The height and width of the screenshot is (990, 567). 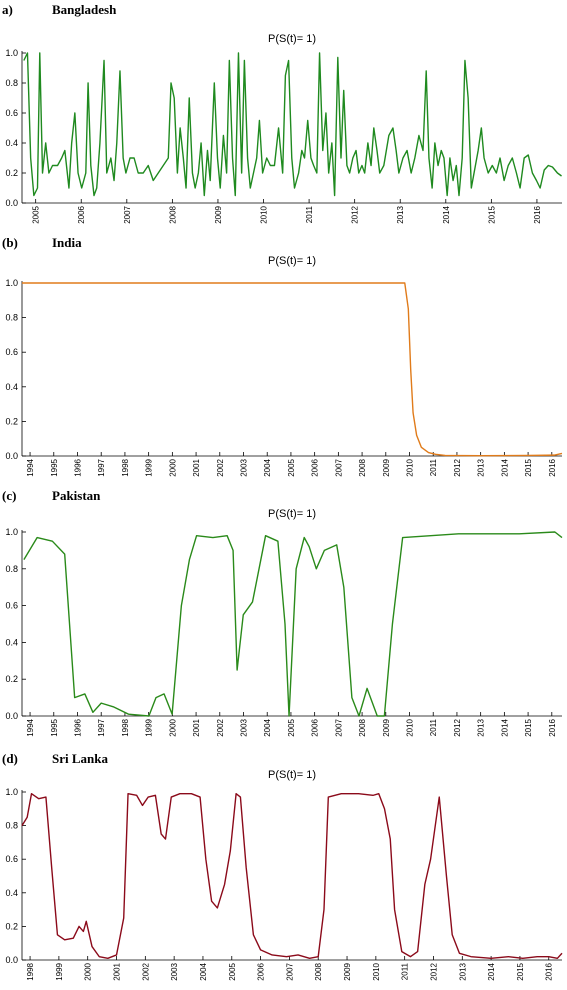 I want to click on panel-title: Bangladesh, so click(x=84, y=9).